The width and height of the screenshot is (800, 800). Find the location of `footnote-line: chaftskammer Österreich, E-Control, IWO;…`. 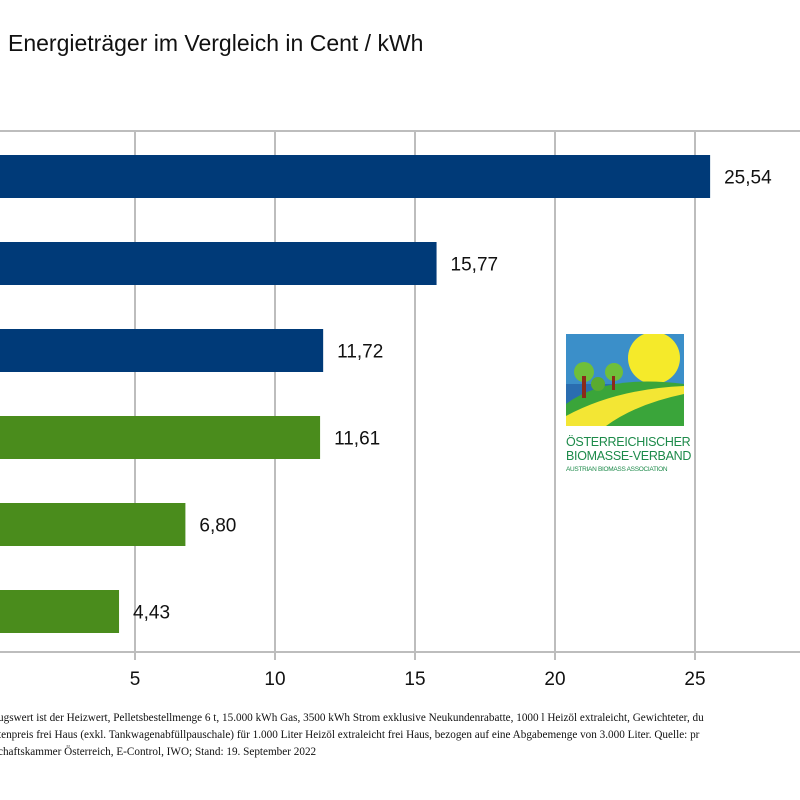

footnote-line: chaftskammer Österreich, E-Control, IWO;… is located at coordinates (158, 752).